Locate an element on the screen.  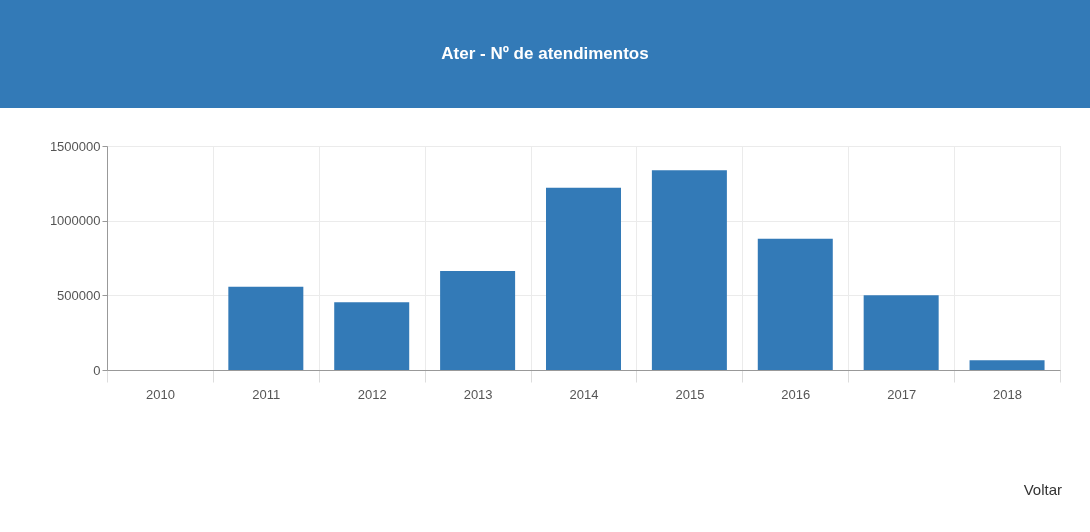
chart-title: Ater - Nº de atendimentos is located at coordinates (545, 53).